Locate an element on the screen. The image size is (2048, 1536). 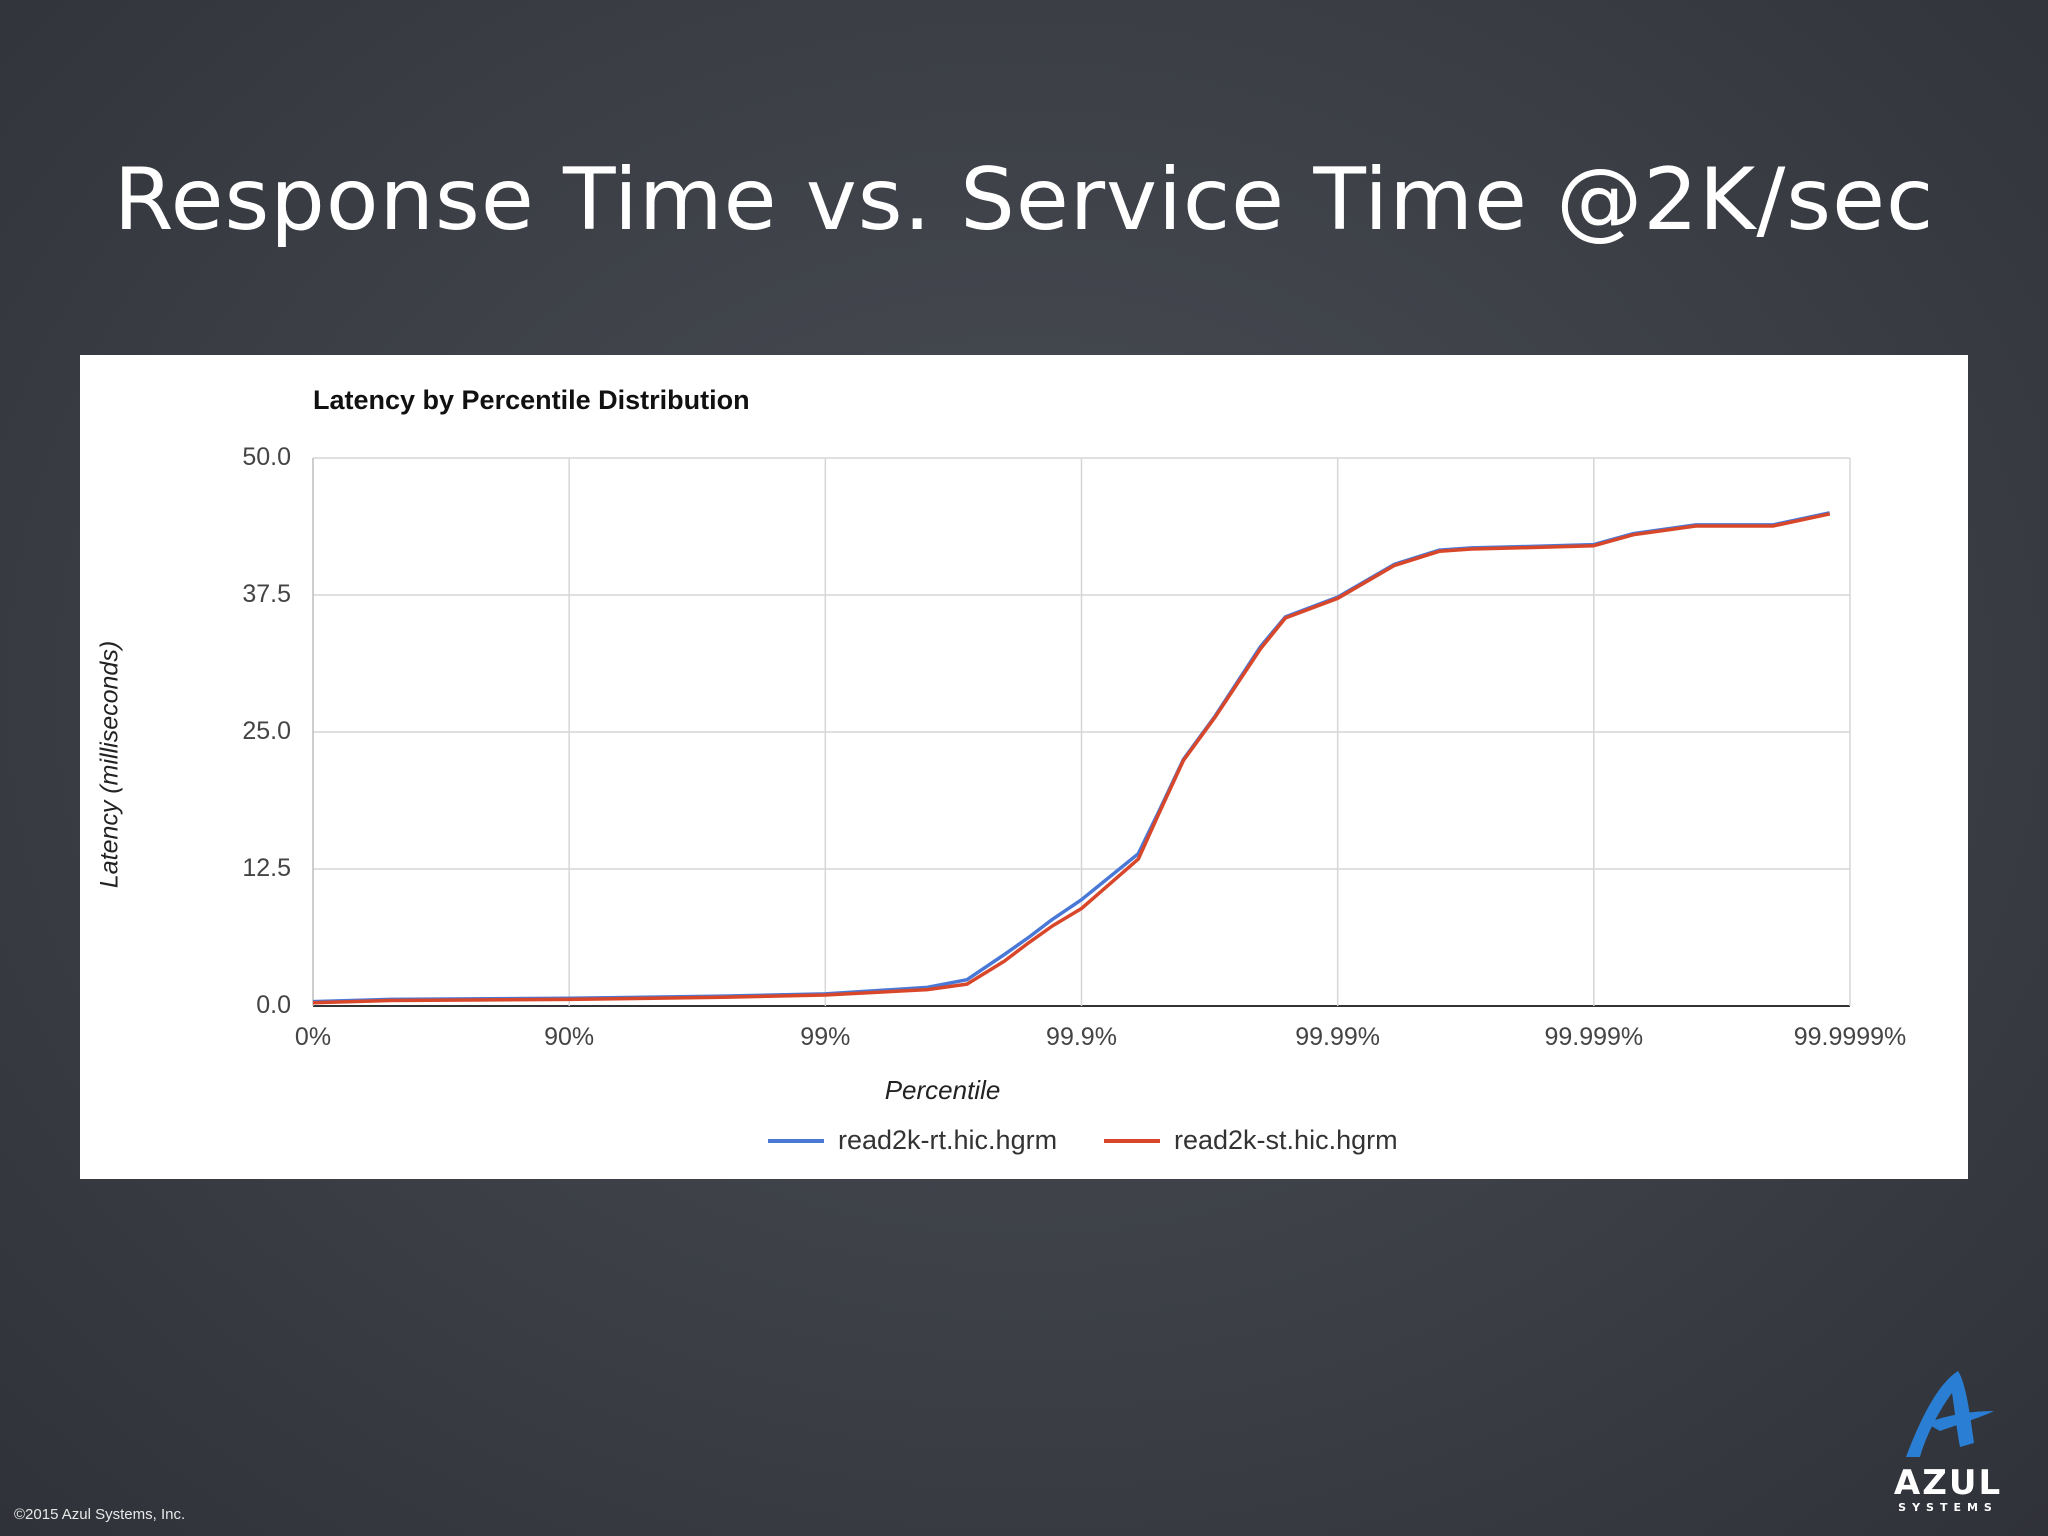
azul-logo: AZUL SYSTEMS is located at coordinates (1948, 1440).